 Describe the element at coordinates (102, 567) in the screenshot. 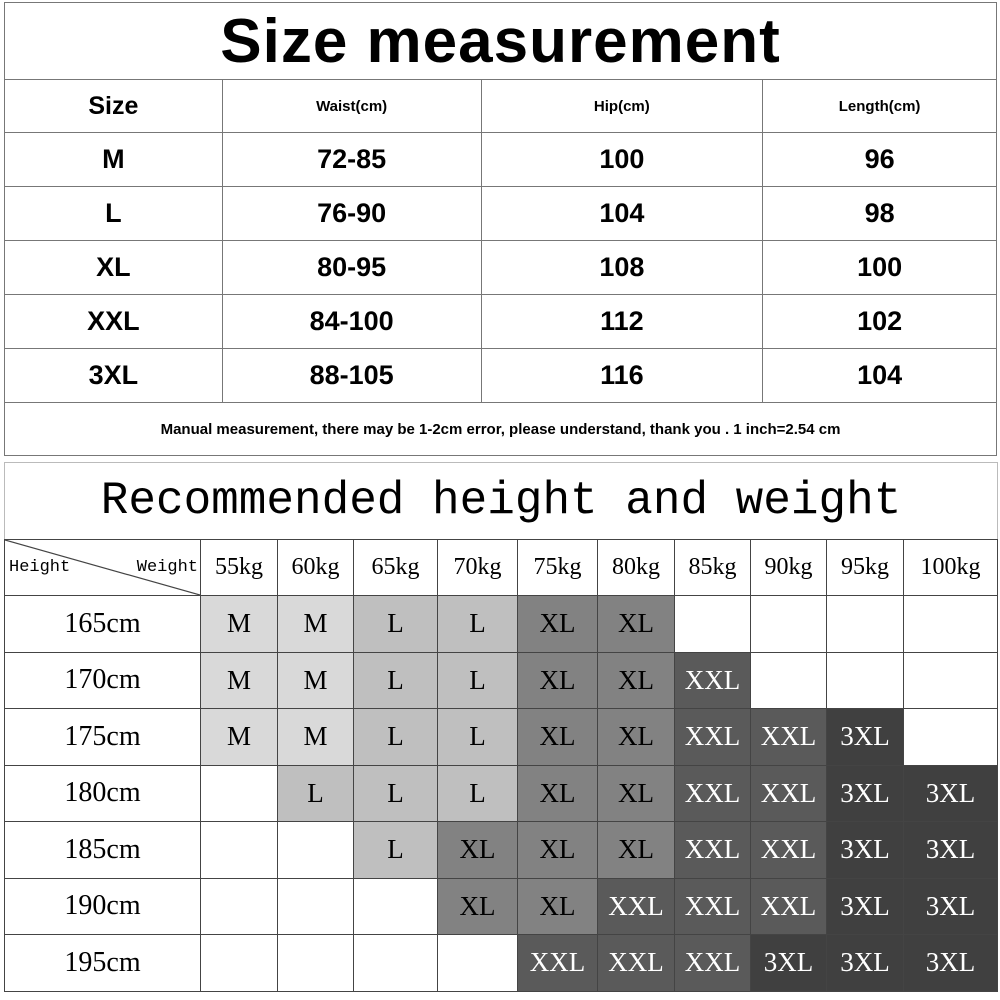

I see `diagonal-divider` at that location.